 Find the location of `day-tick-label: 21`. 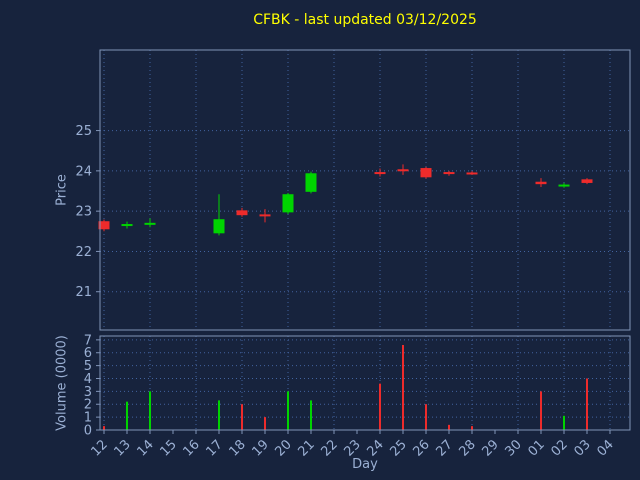

day-tick-label: 21 is located at coordinates (307, 448).